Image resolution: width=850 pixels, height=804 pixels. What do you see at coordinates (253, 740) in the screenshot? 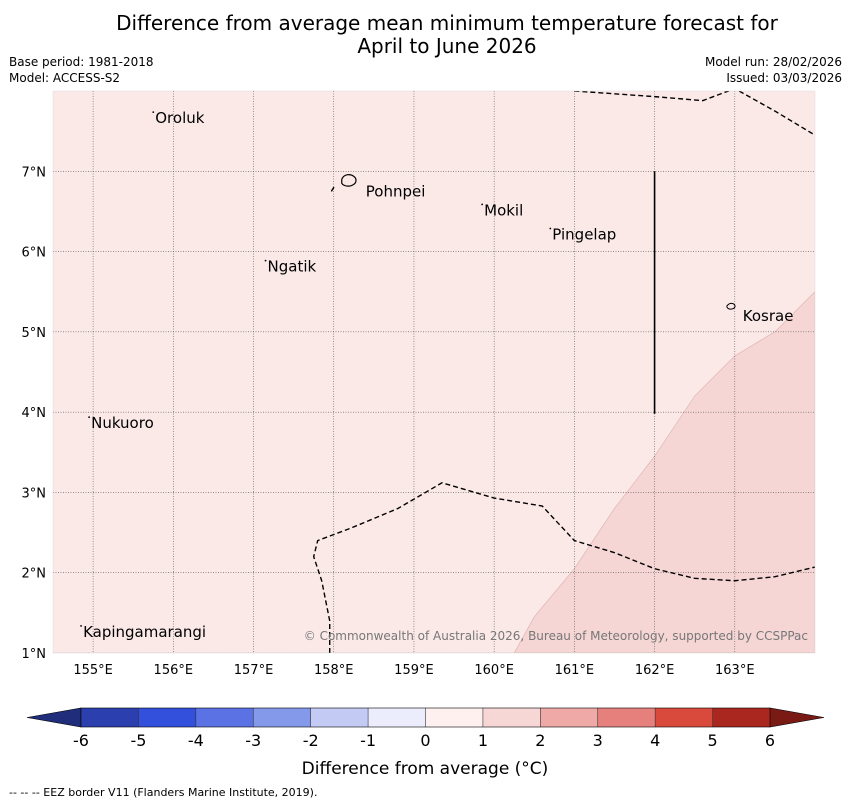
I see `colorbar-tick-label: -3` at bounding box center [253, 740].